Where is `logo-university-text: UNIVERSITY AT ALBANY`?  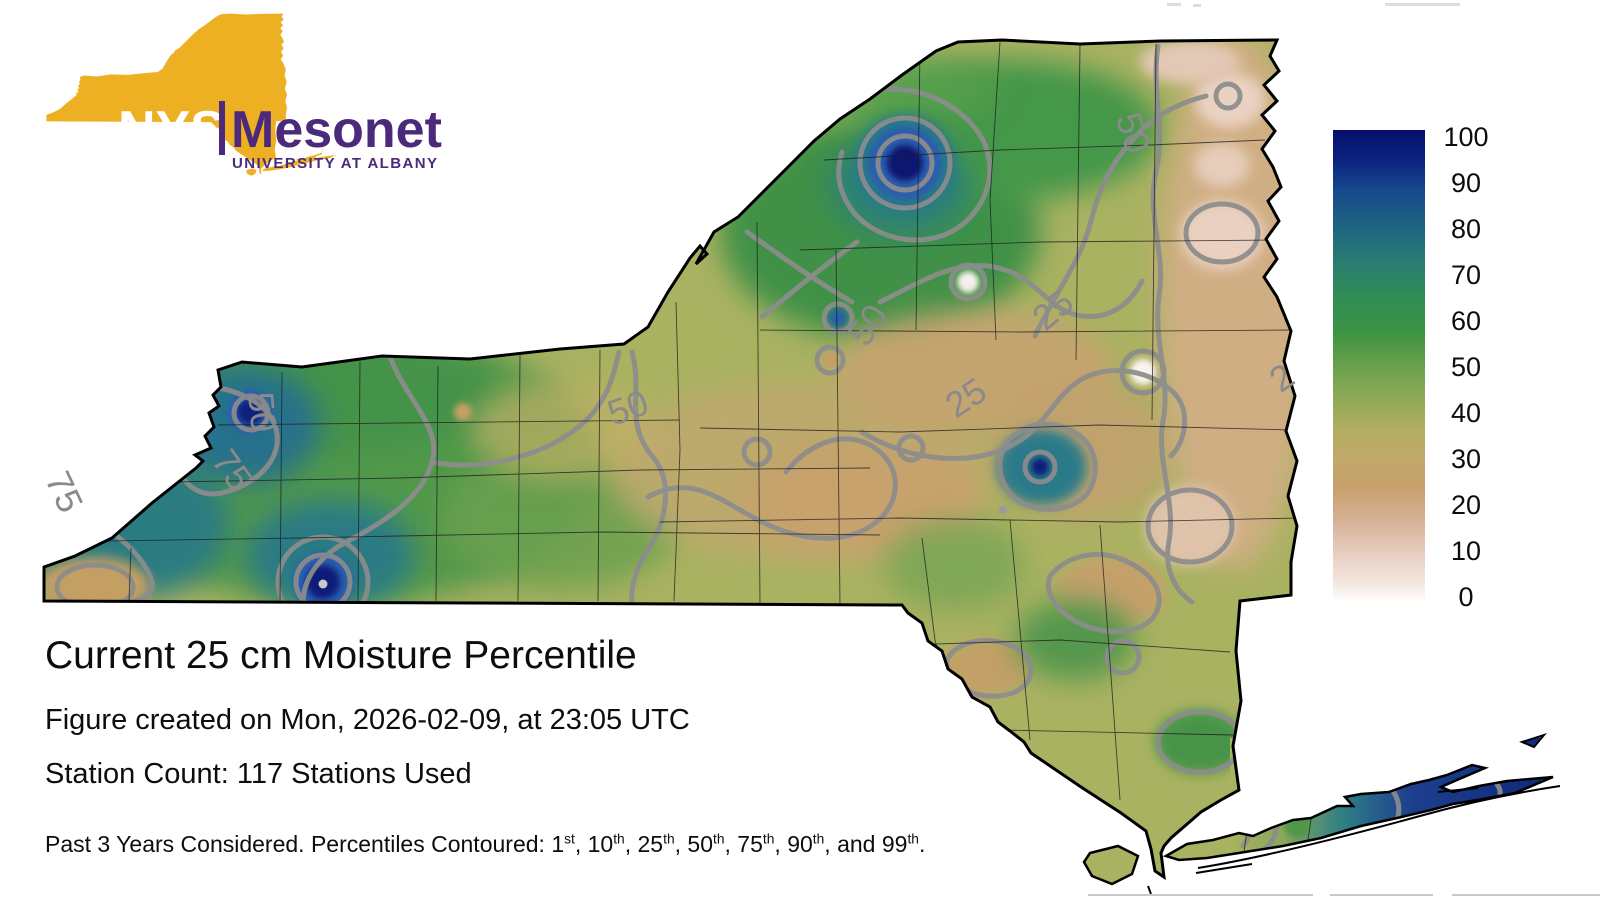
logo-university-text: UNIVERSITY AT ALBANY is located at coordinates (335, 163).